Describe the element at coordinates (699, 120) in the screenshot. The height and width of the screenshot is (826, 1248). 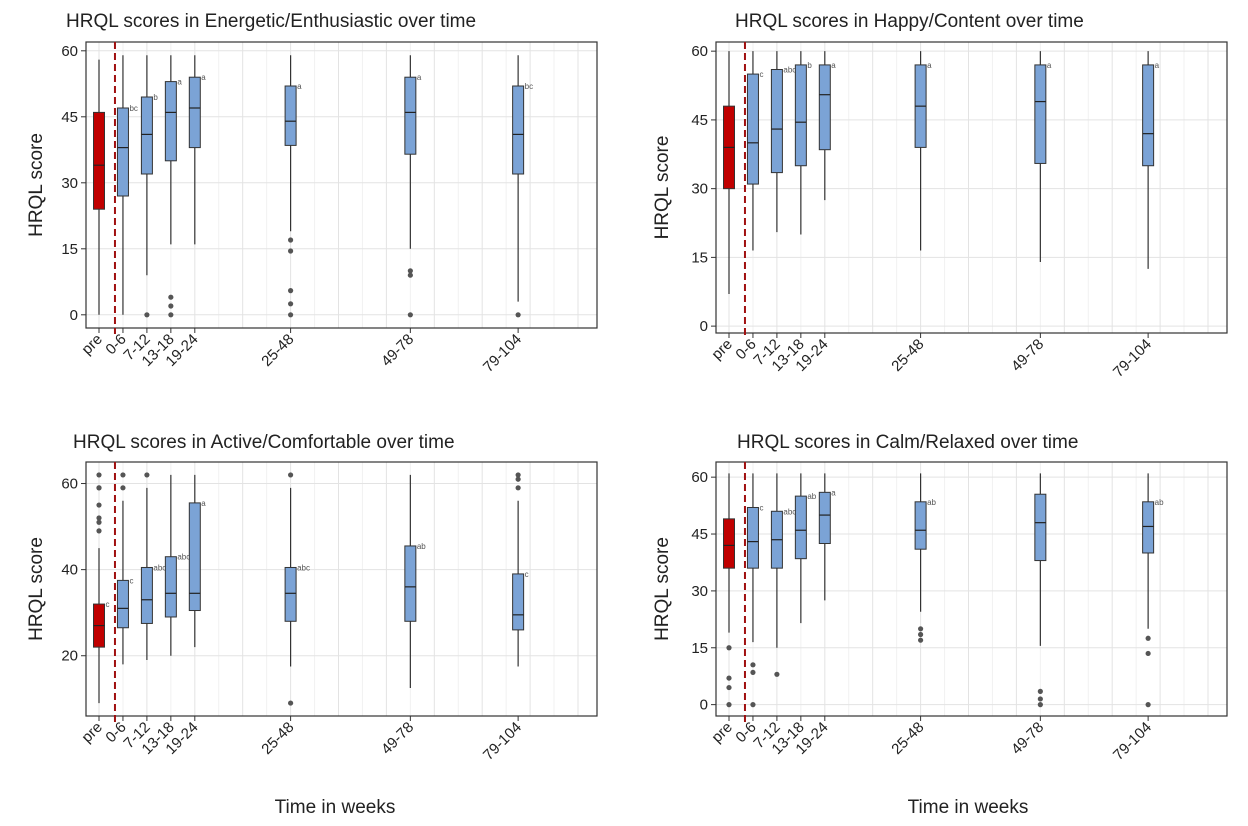
I see `y-tick-label: 45` at that location.